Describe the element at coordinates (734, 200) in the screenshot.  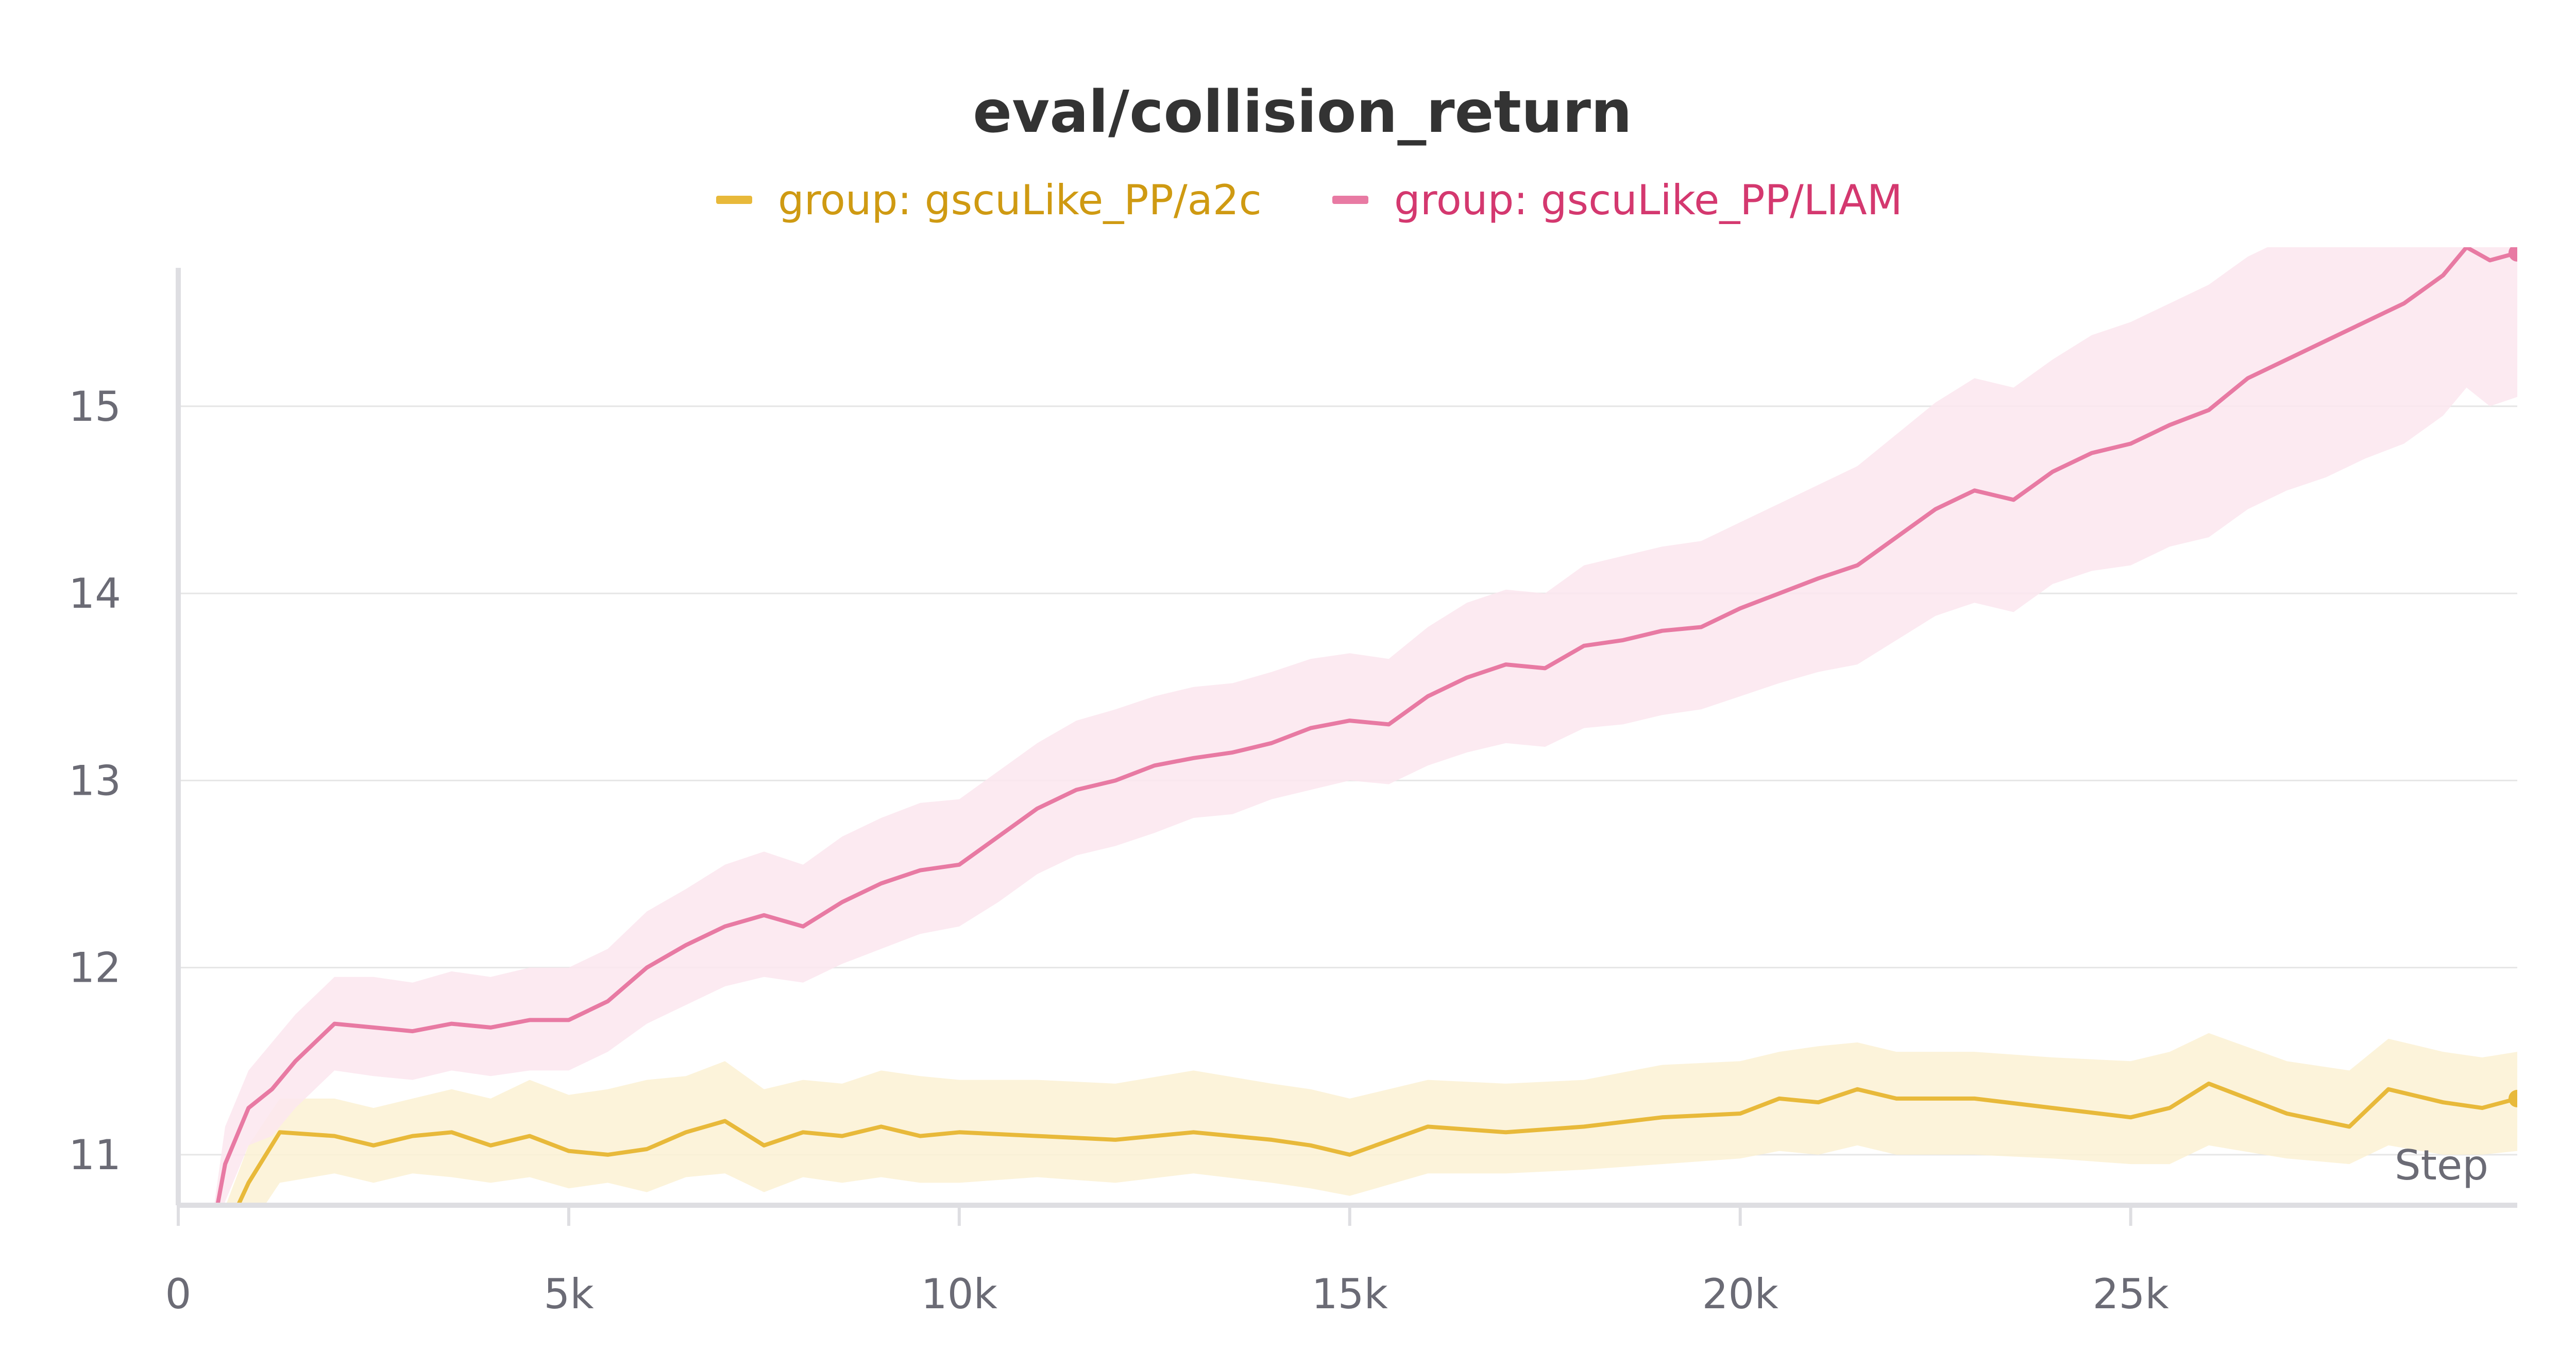
I see `legend-swatch-a2c` at that location.